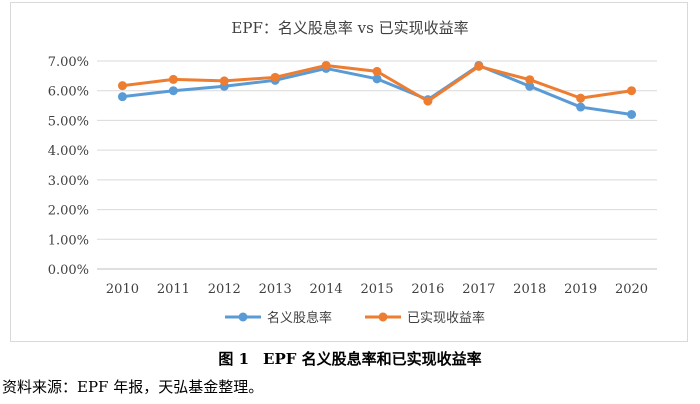 This screenshot has height=404, width=700. I want to click on x-tick-label: 2012, so click(224, 289).